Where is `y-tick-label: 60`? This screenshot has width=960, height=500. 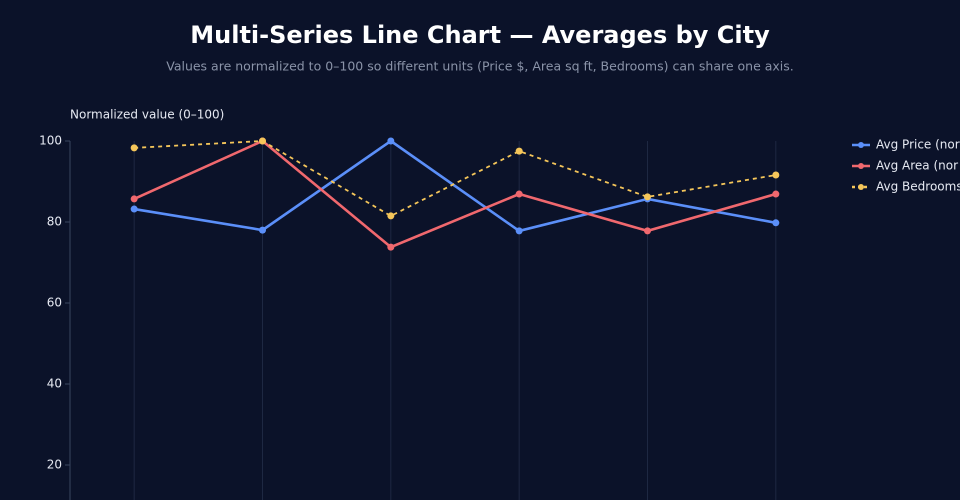
y-tick-label: 60 is located at coordinates (54, 303).